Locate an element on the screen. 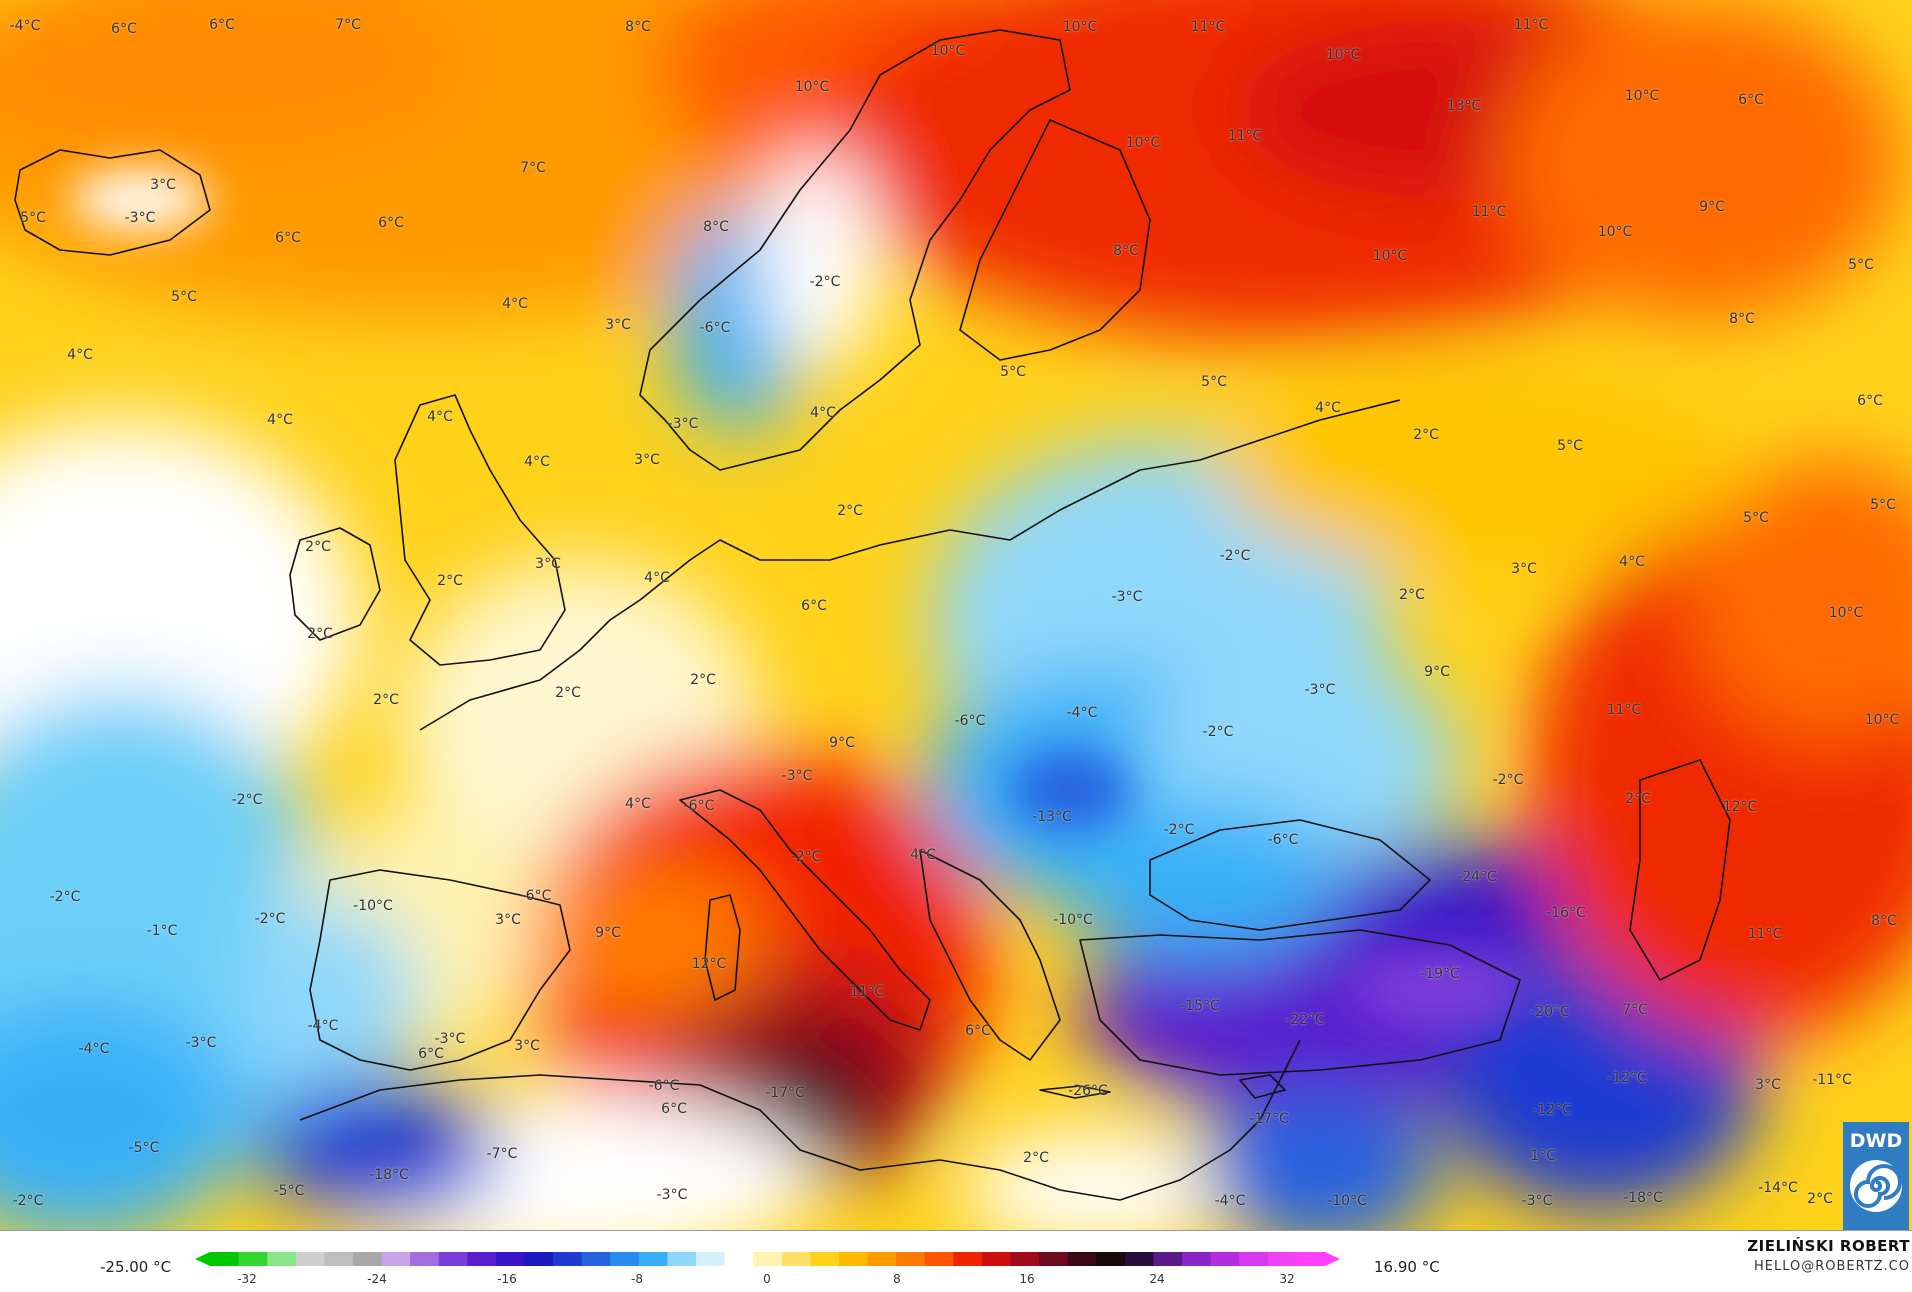 The width and height of the screenshot is (1912, 1292). spiral-icon is located at coordinates (1876, 1186).